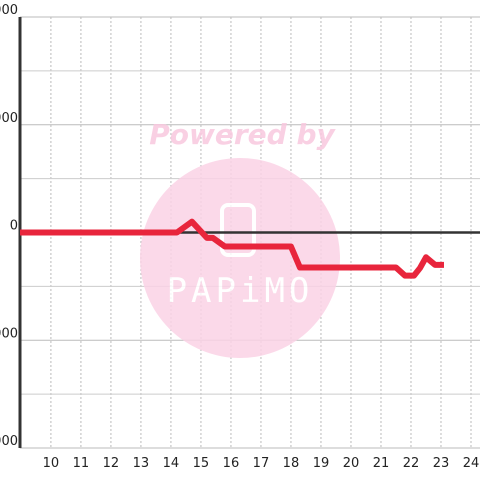  I want to click on x-tick-label: 15, so click(201, 463).